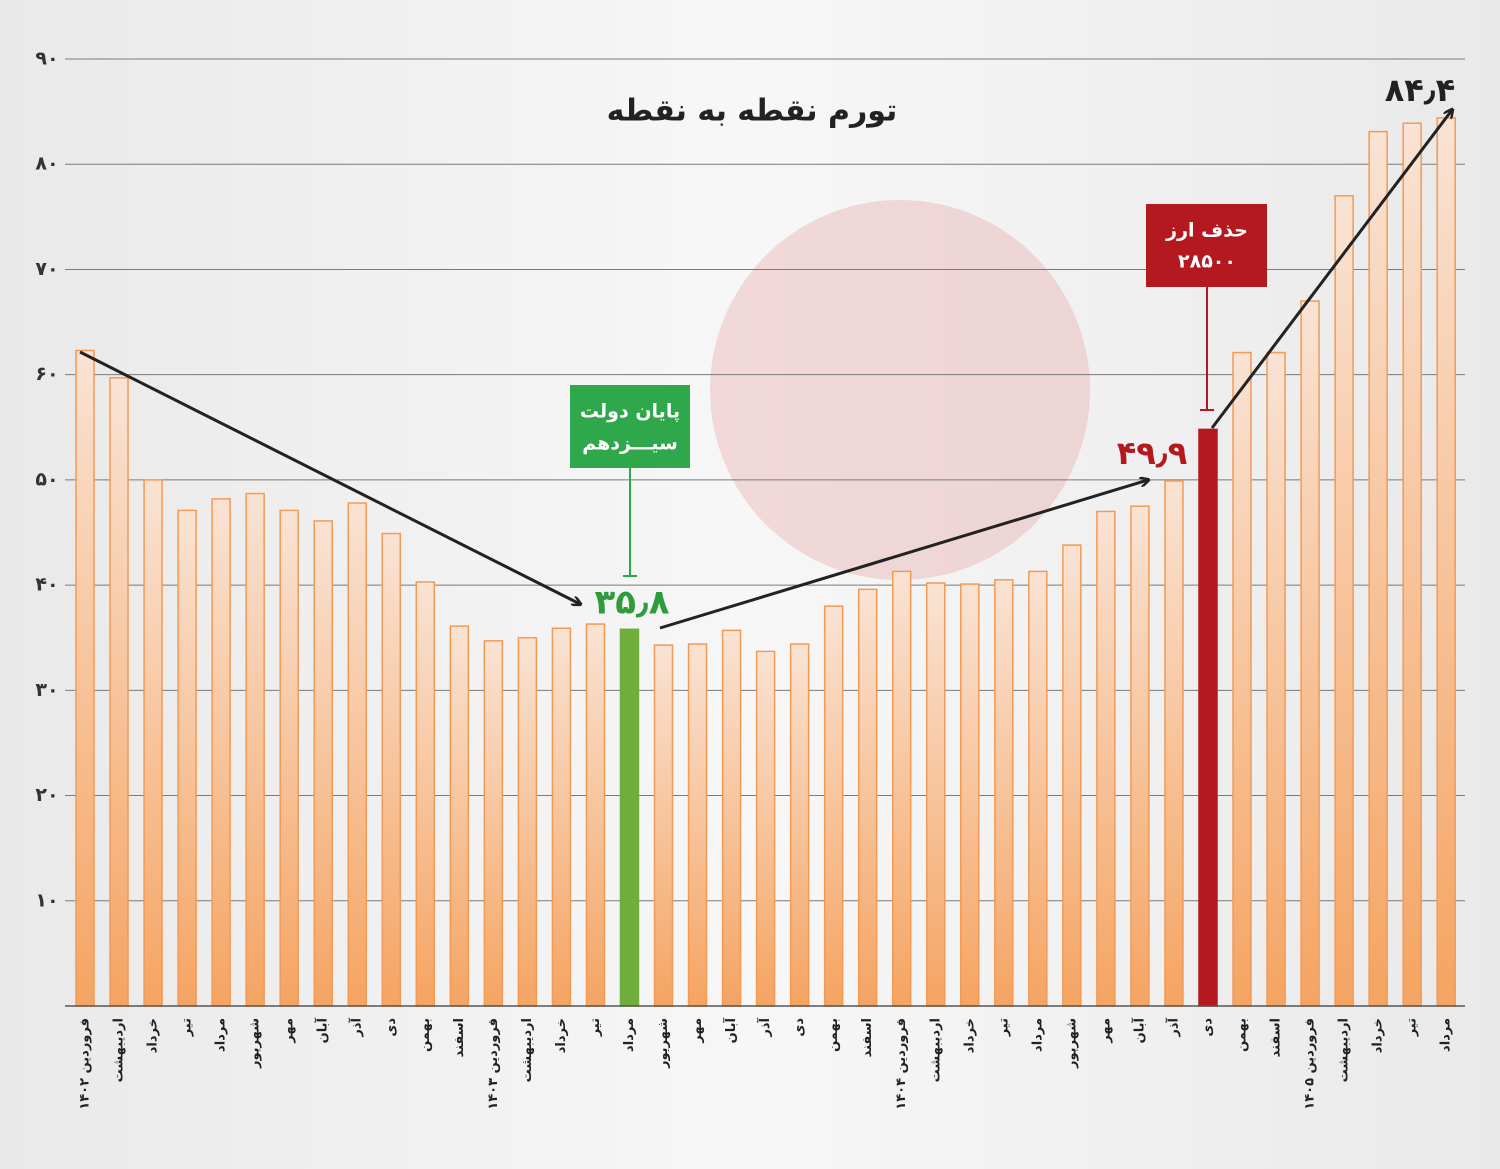  What do you see at coordinates (46, 59) in the screenshot?
I see `y-tick-label: ۹۰` at bounding box center [46, 59].